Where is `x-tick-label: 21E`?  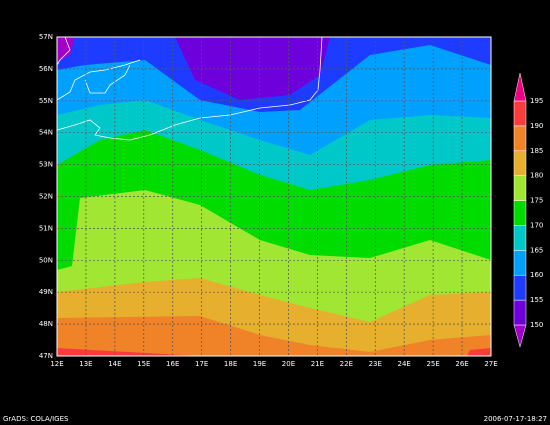
x-tick-label: 21E is located at coordinates (317, 364).